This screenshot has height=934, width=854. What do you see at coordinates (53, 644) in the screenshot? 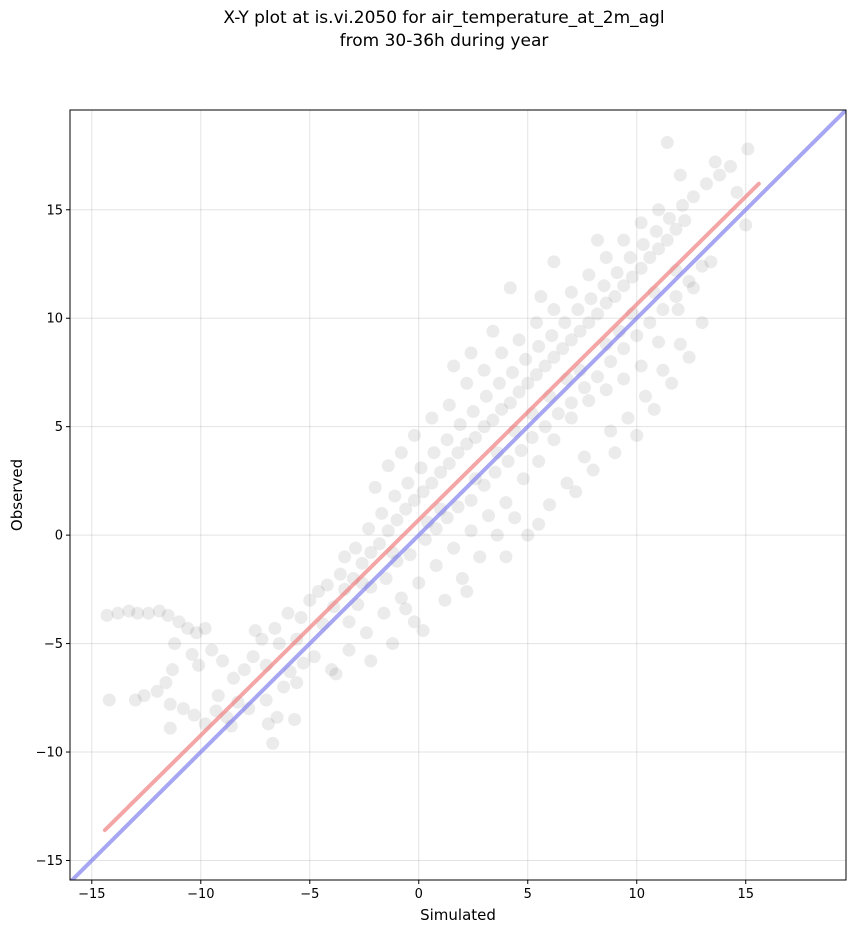
I see `y-tick-label: −5` at bounding box center [53, 644].